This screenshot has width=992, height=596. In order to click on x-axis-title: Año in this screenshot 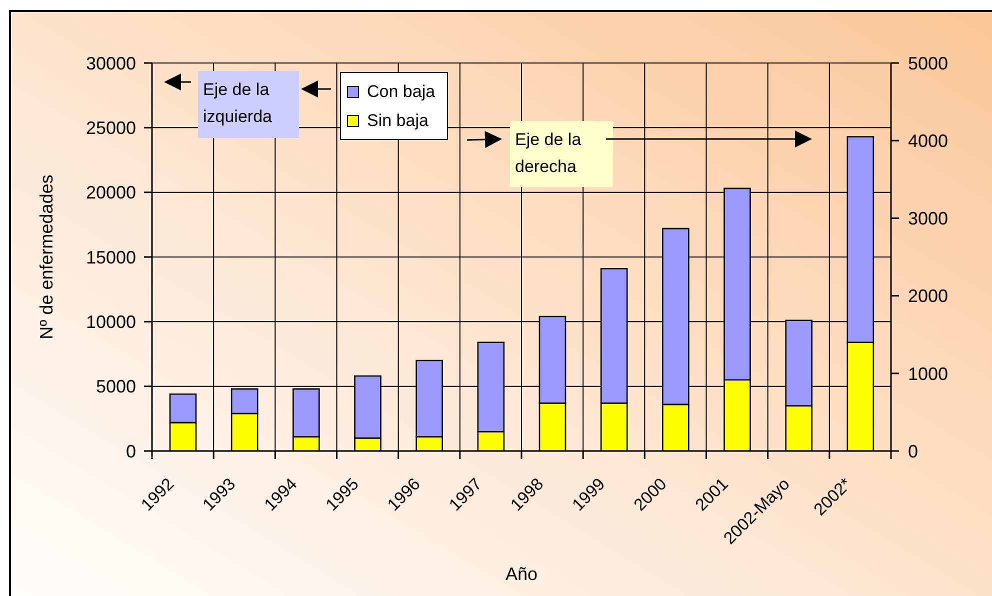, I will do `click(521, 574)`.